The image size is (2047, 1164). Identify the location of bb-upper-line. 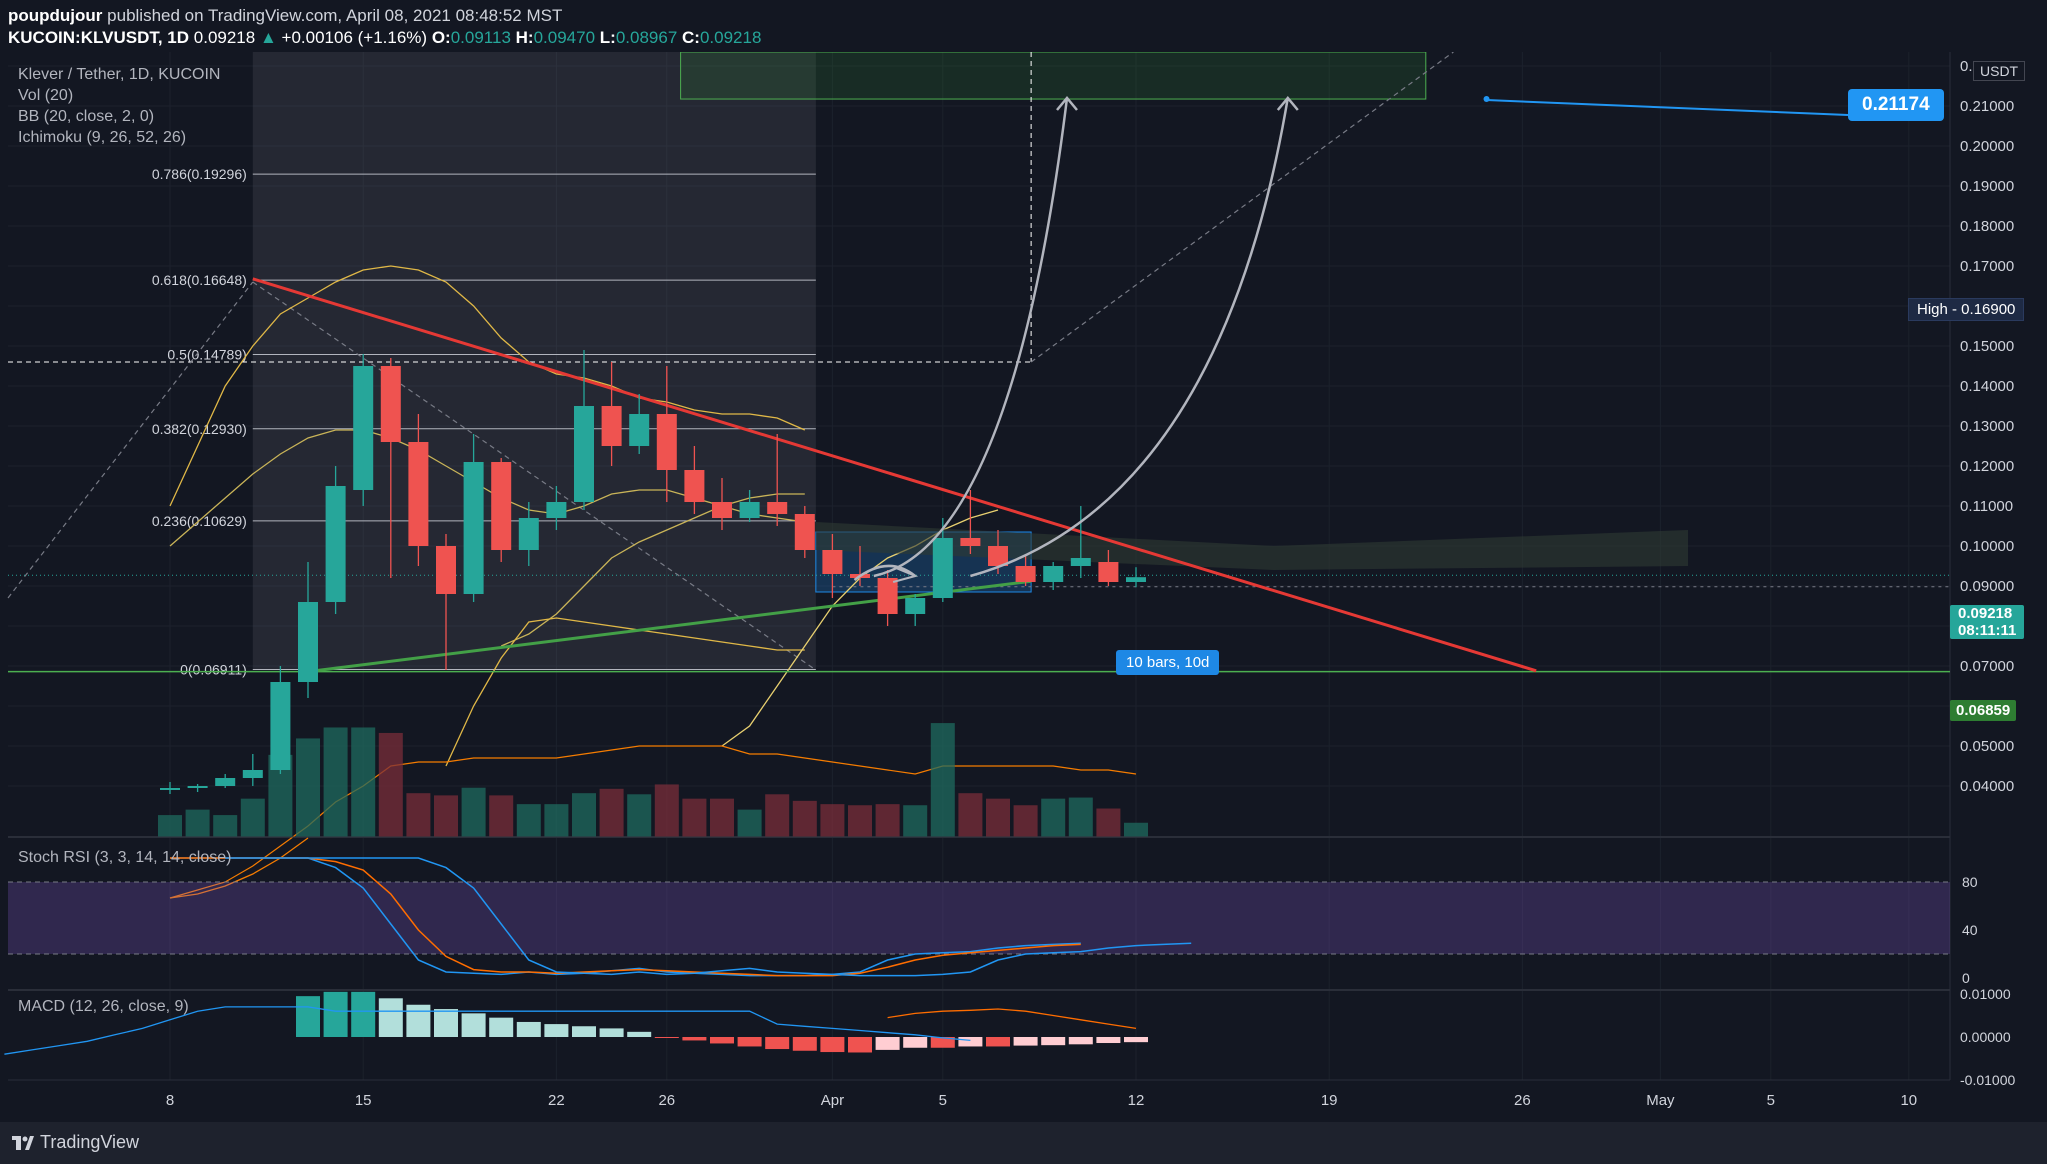
(487, 386).